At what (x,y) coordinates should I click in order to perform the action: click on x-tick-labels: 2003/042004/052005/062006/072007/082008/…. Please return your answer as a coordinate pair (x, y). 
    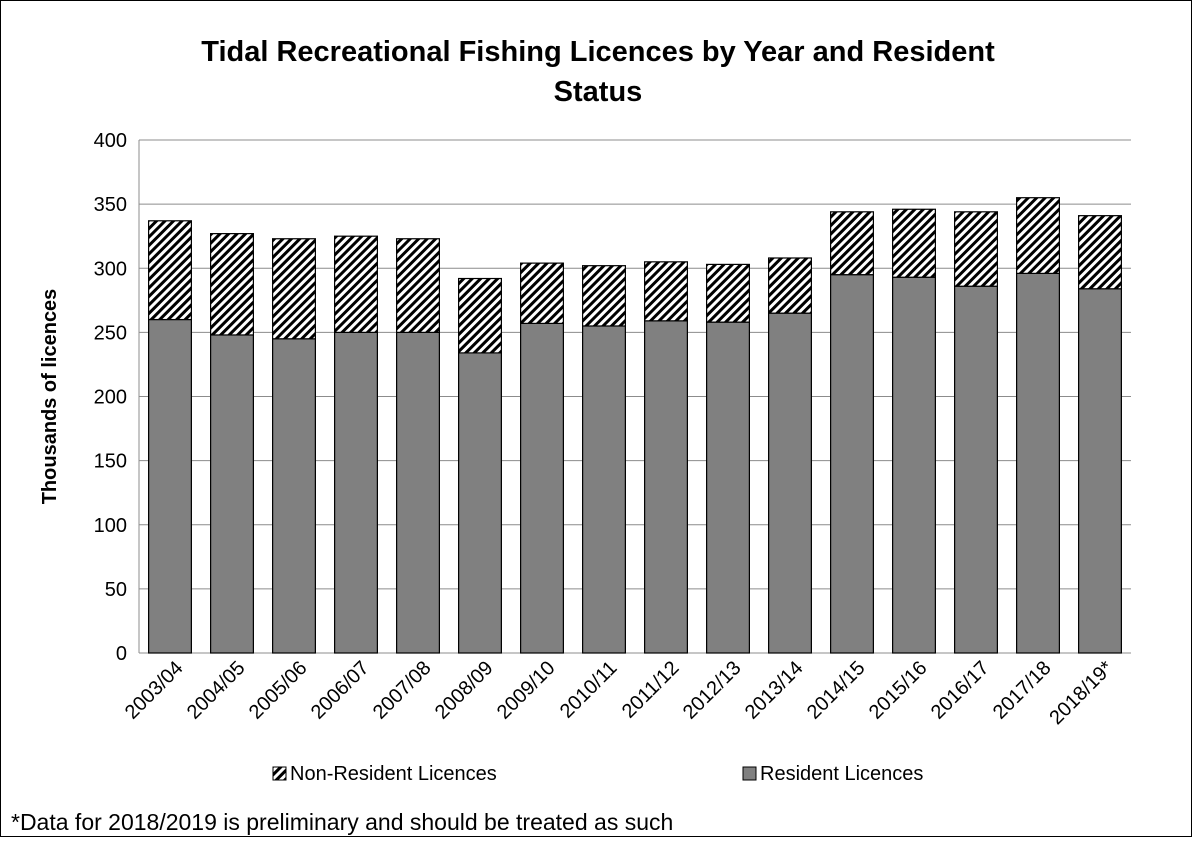
    Looking at the image, I should click on (619, 693).